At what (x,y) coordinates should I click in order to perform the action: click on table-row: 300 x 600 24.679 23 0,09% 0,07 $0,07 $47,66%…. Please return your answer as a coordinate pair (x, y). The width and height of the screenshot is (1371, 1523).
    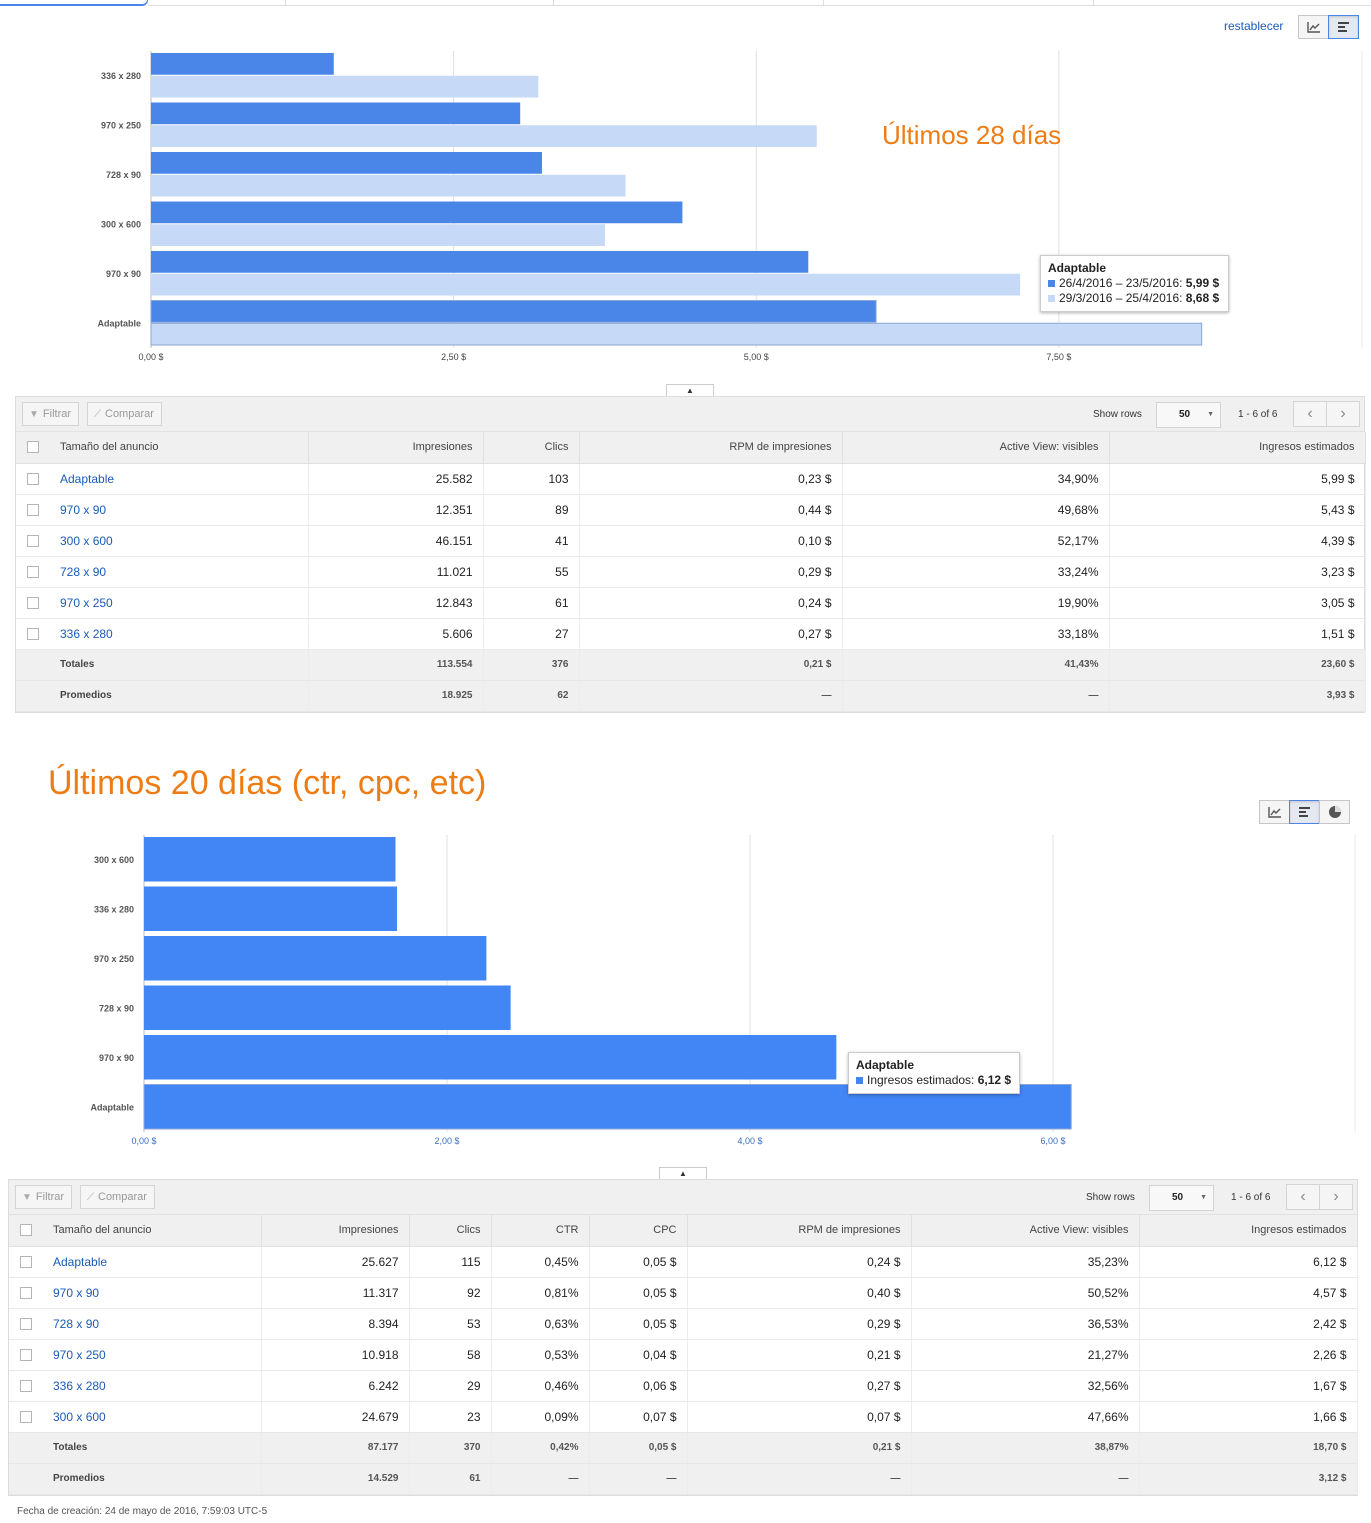
    Looking at the image, I should click on (683, 1417).